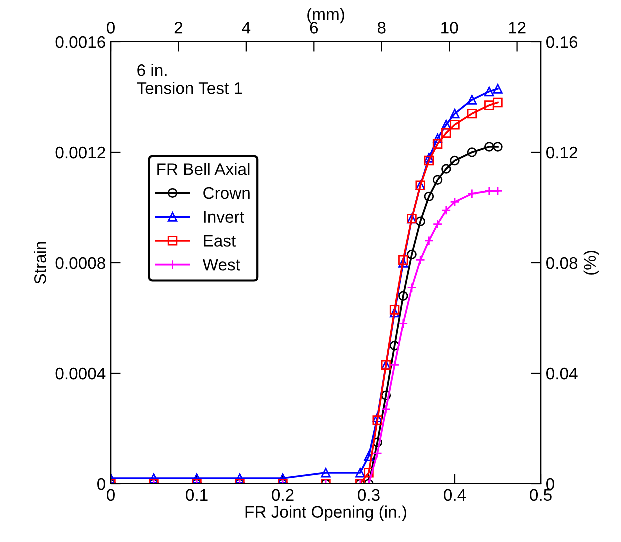  What do you see at coordinates (111, 28) in the screenshot?
I see `x2-tick-label: 0` at bounding box center [111, 28].